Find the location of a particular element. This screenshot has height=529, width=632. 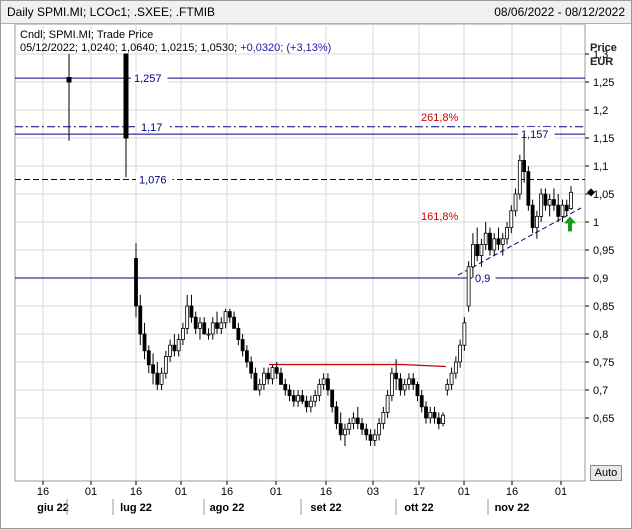

level-label: 1,076 is located at coordinates (153, 180).